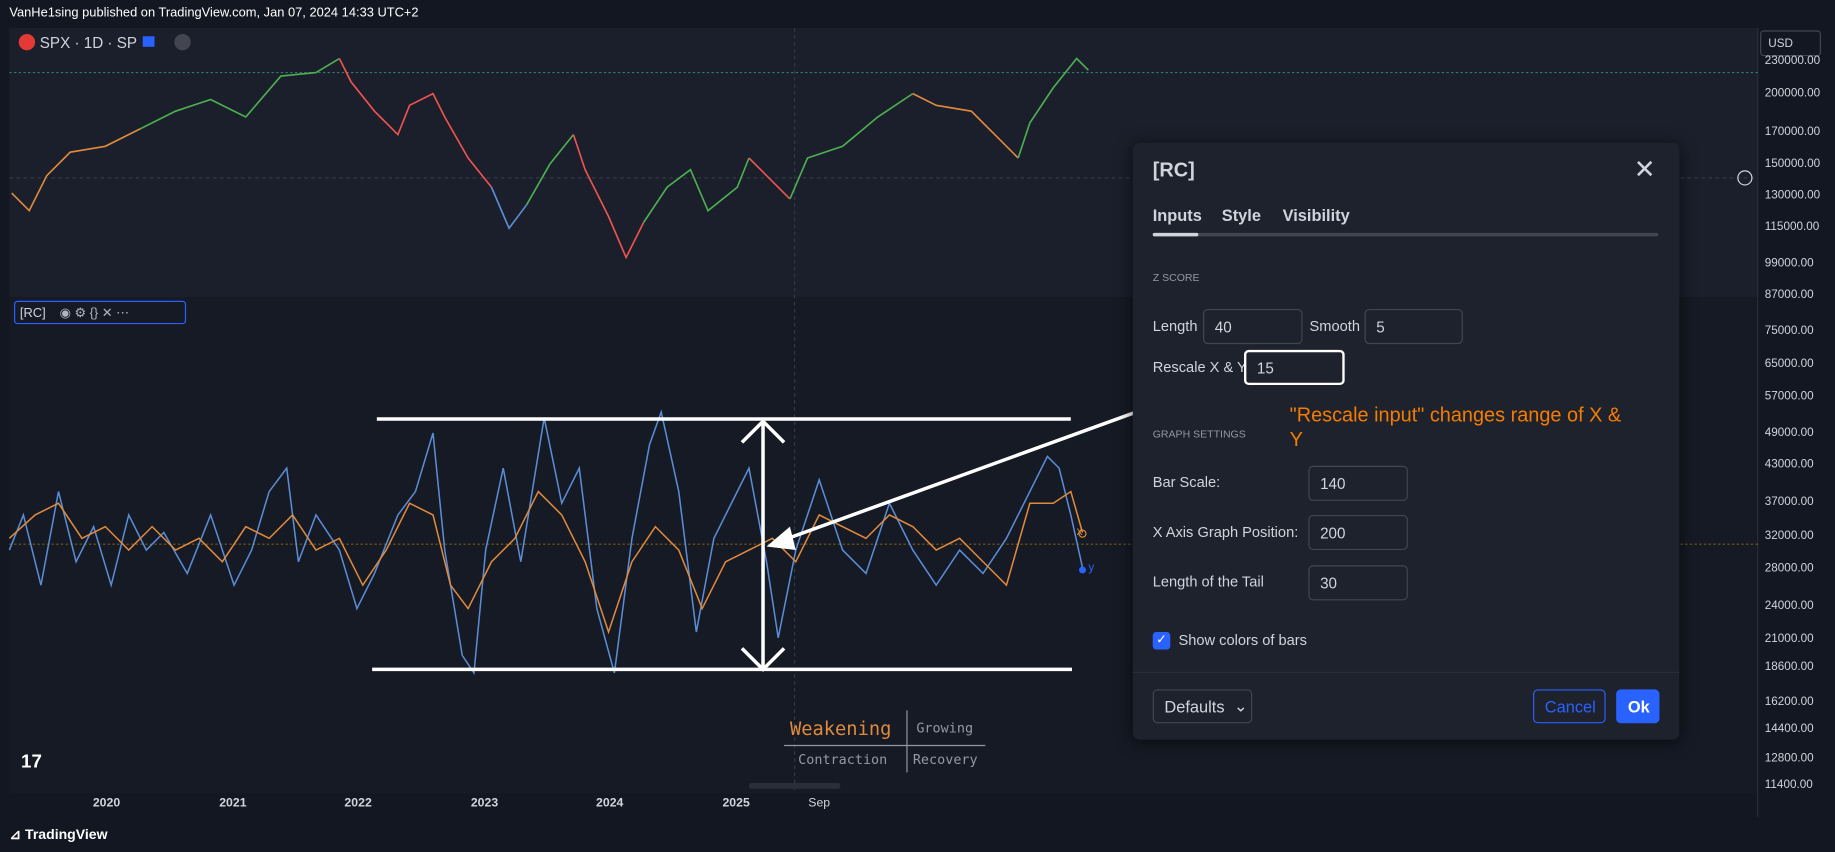  I want to click on button-label: Defaults, so click(1194, 706).